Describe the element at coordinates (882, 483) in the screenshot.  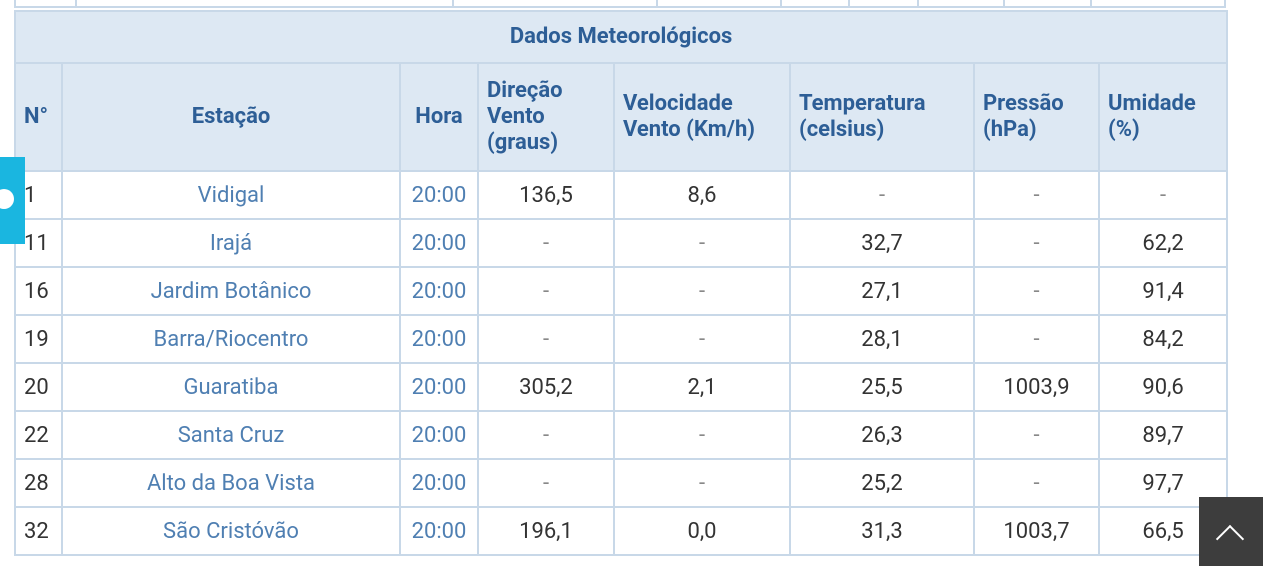
I see `table-cell: 25,2` at that location.